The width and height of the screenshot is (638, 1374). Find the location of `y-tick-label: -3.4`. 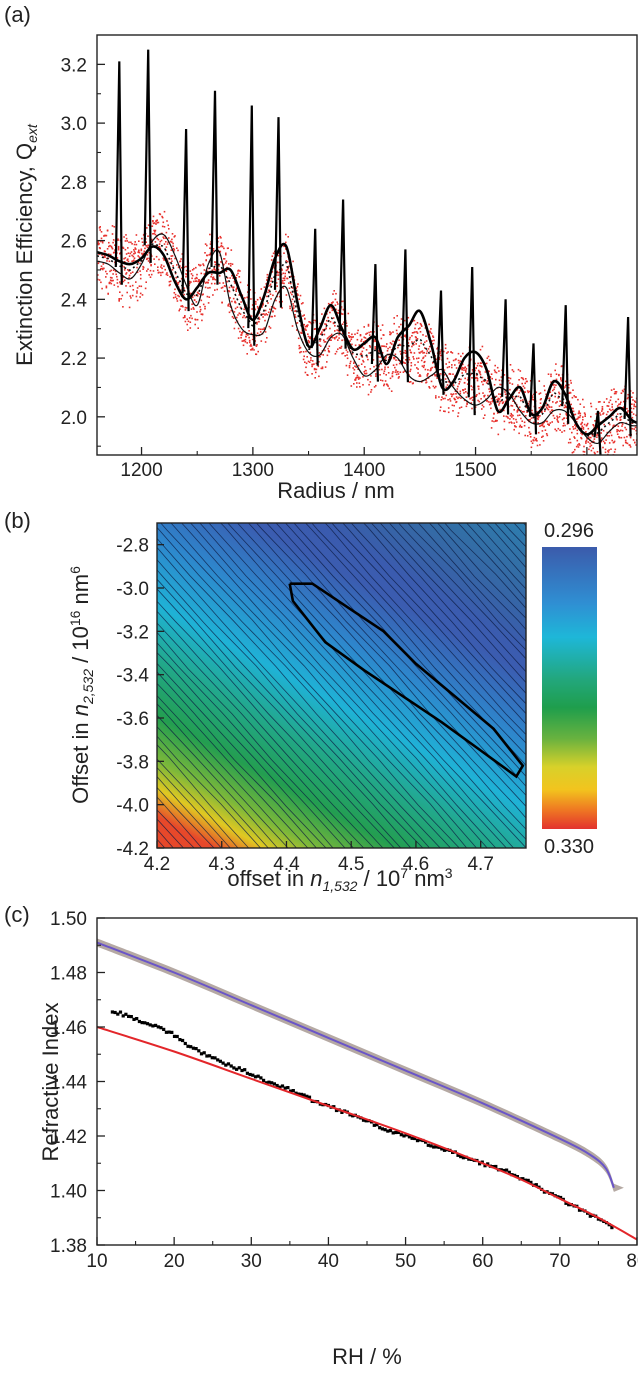

y-tick-label: -3.4 is located at coordinates (132, 676).